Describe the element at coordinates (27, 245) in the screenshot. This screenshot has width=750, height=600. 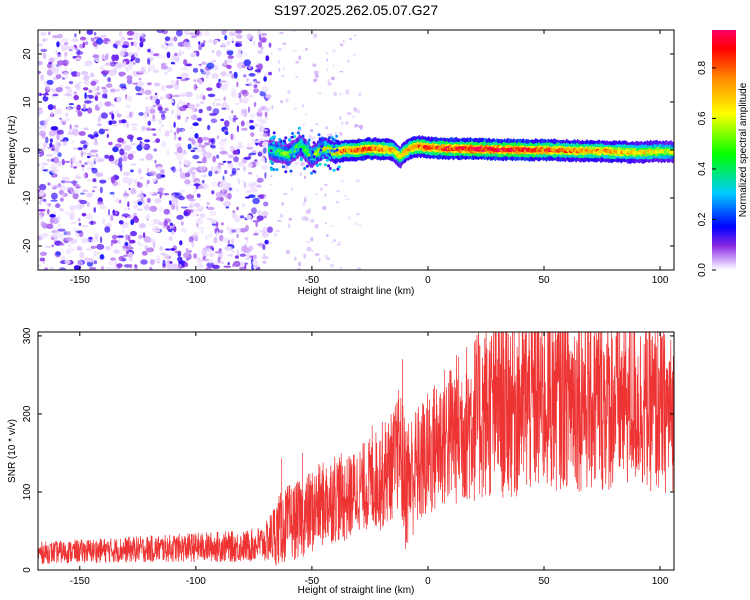
I see `heatmap-ytick-label: -20` at that location.